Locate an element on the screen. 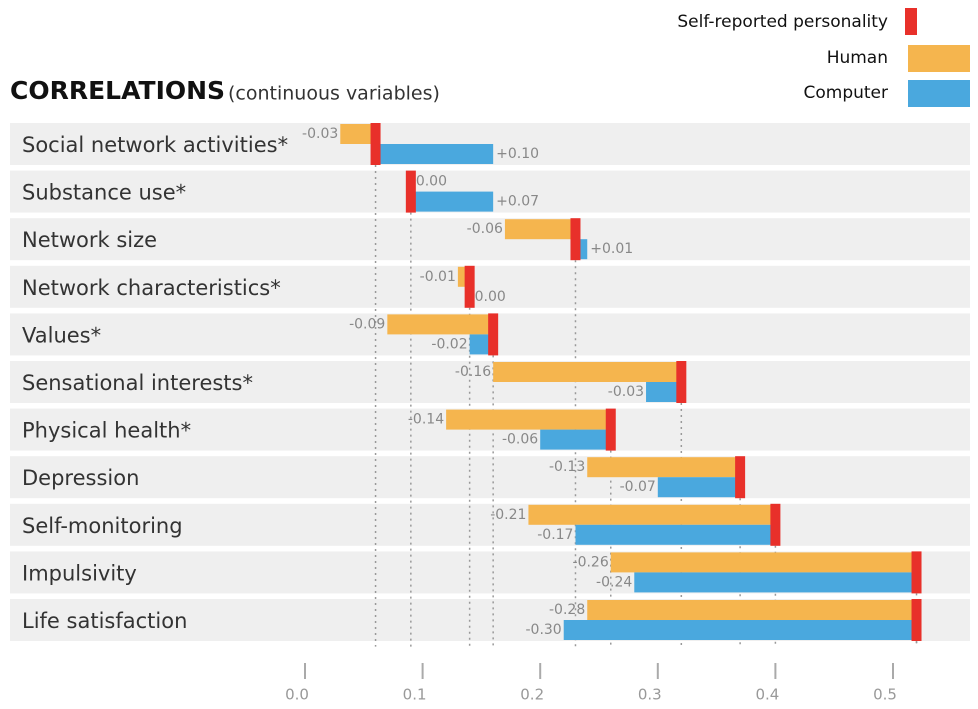 This screenshot has height=709, width=978. value-label: -0.21 is located at coordinates (508, 515).